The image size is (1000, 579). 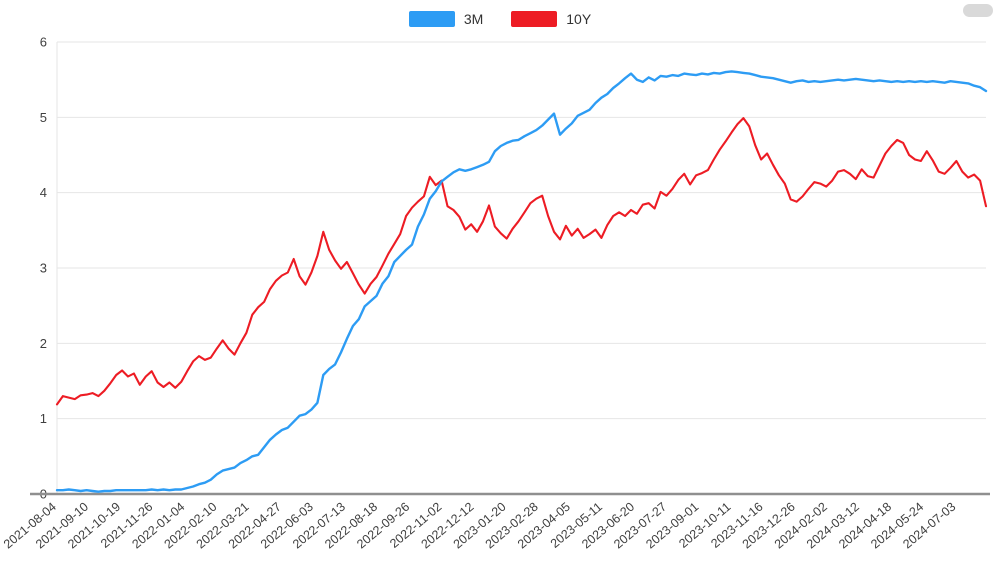 I want to click on legend-item-3m: 3M, so click(x=446, y=19).